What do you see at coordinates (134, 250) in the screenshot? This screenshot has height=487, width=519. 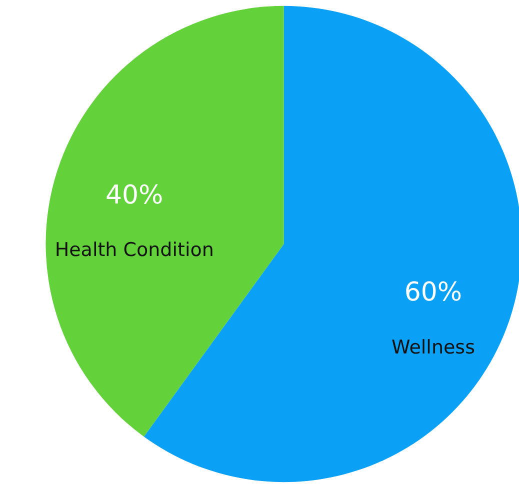 I see `slice-label: Health Condition` at bounding box center [134, 250].